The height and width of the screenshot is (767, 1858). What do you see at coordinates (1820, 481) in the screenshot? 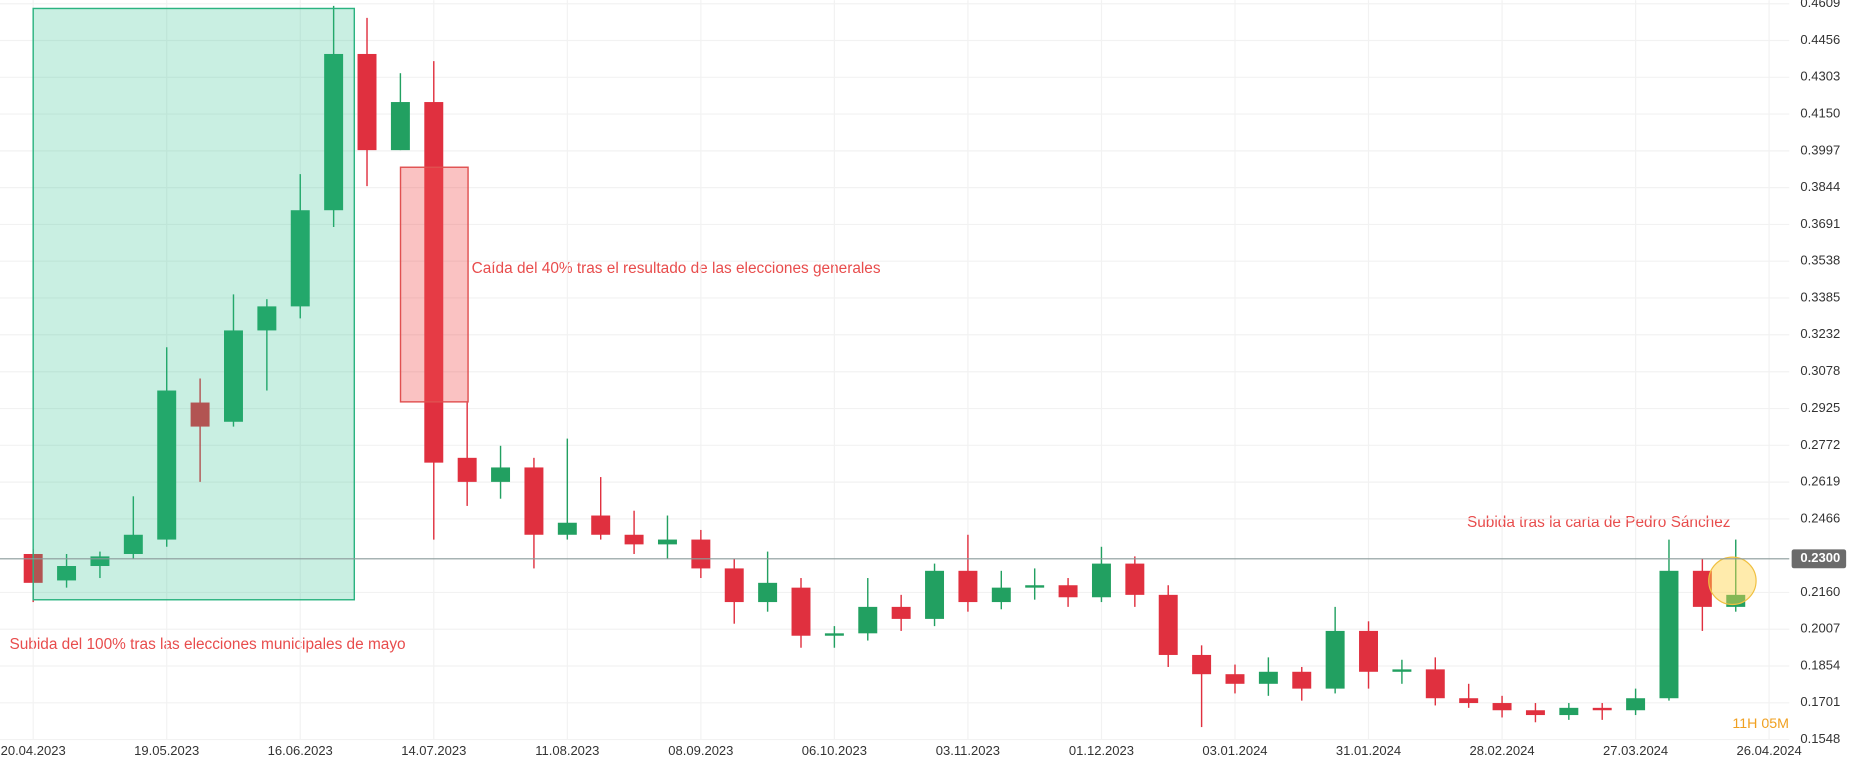
I see `y-tick-label: 0.2619` at bounding box center [1820, 481].